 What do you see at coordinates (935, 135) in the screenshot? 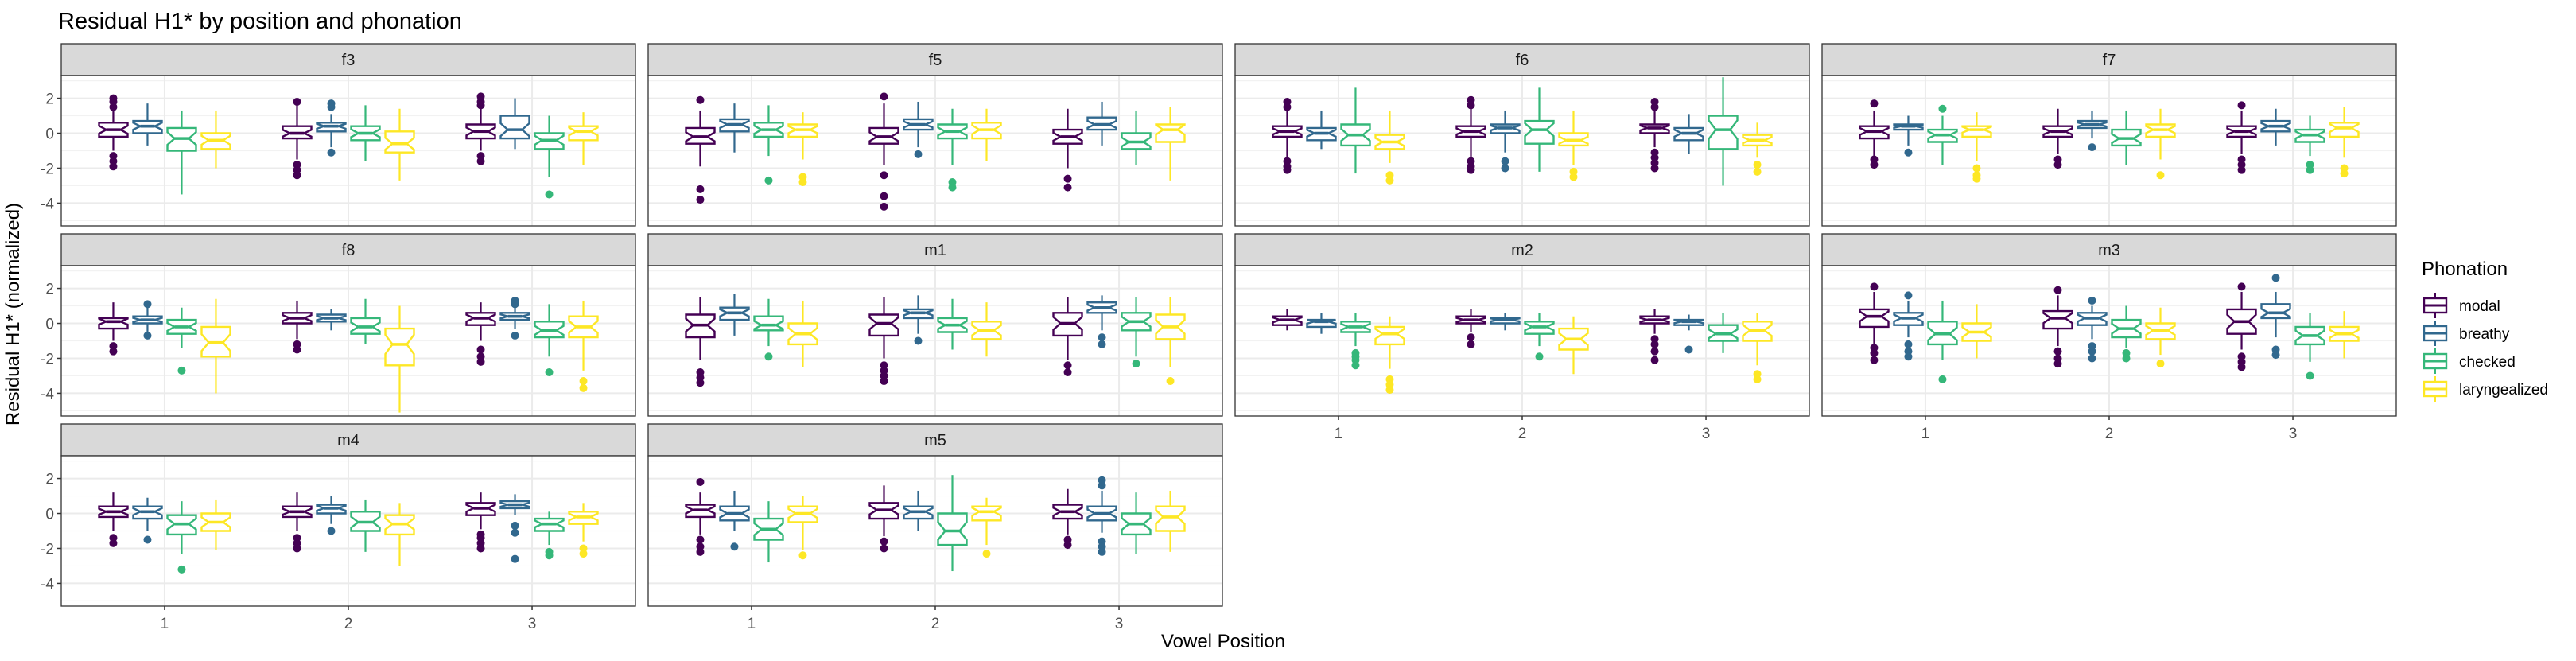
I see `facet-panel-f5: f5` at bounding box center [935, 135].